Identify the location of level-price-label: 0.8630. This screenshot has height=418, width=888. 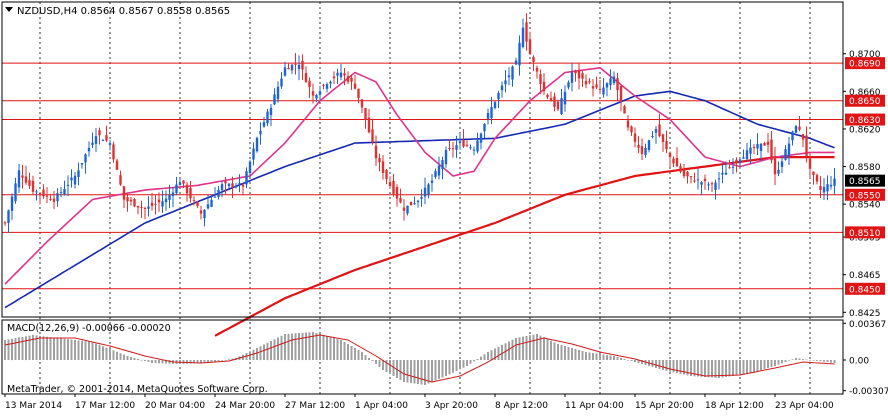
(865, 121).